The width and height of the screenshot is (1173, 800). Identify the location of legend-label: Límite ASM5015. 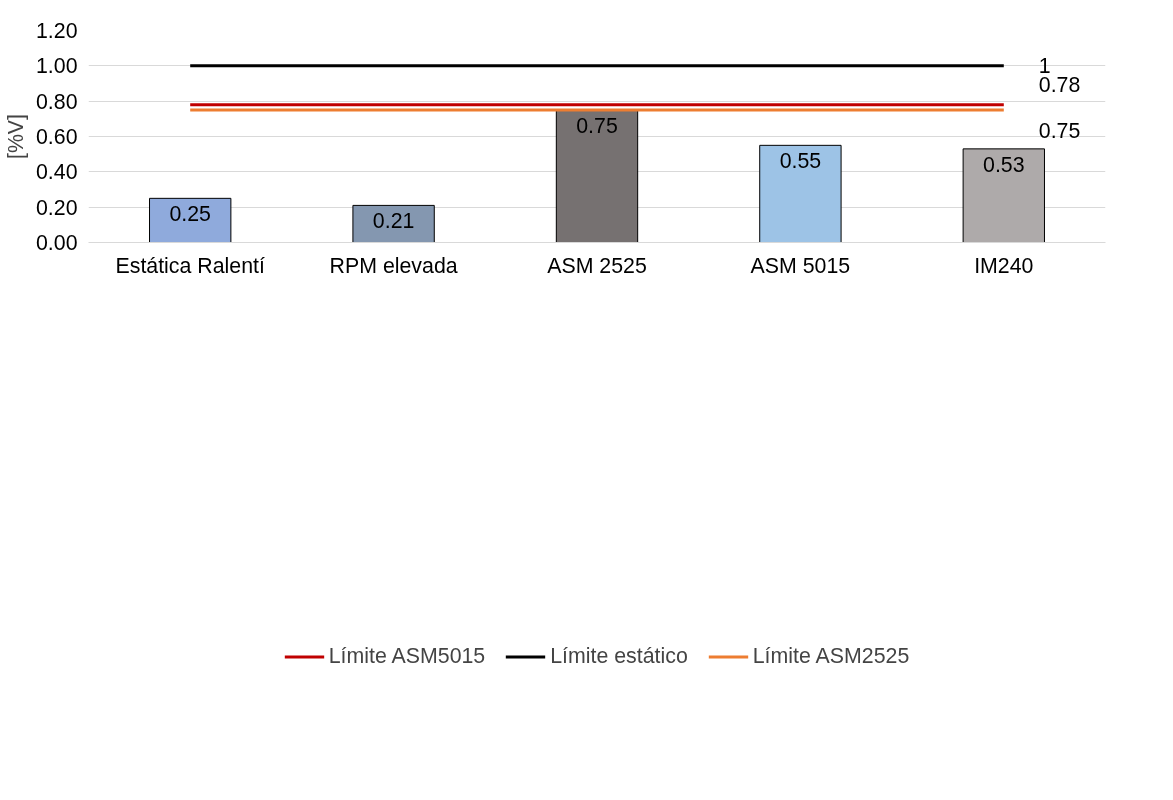
(407, 656).